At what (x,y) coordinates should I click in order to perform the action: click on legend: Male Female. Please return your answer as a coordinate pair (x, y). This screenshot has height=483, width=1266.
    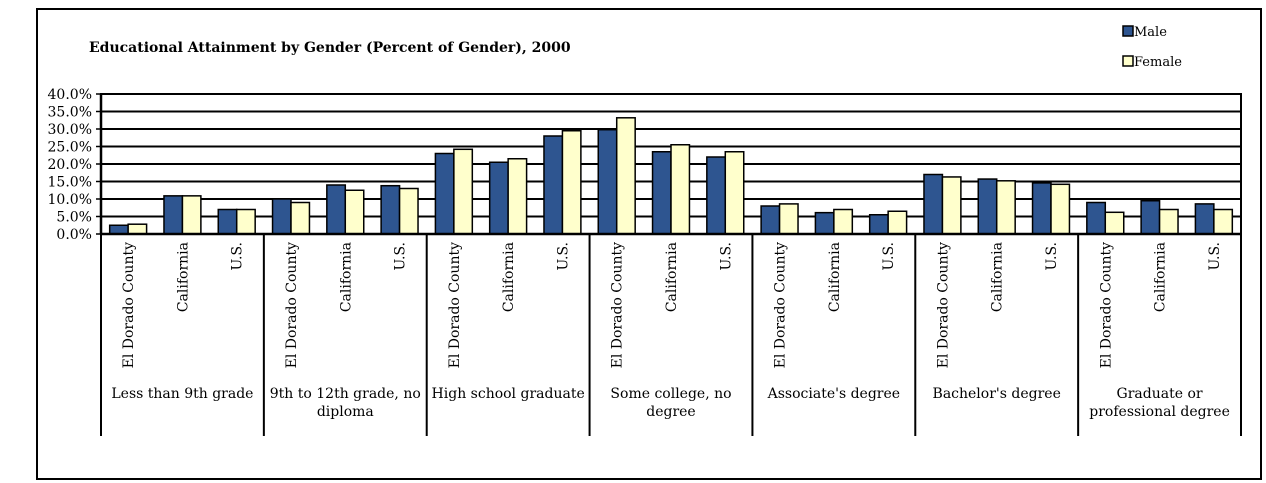
    Looking at the image, I should click on (1152, 47).